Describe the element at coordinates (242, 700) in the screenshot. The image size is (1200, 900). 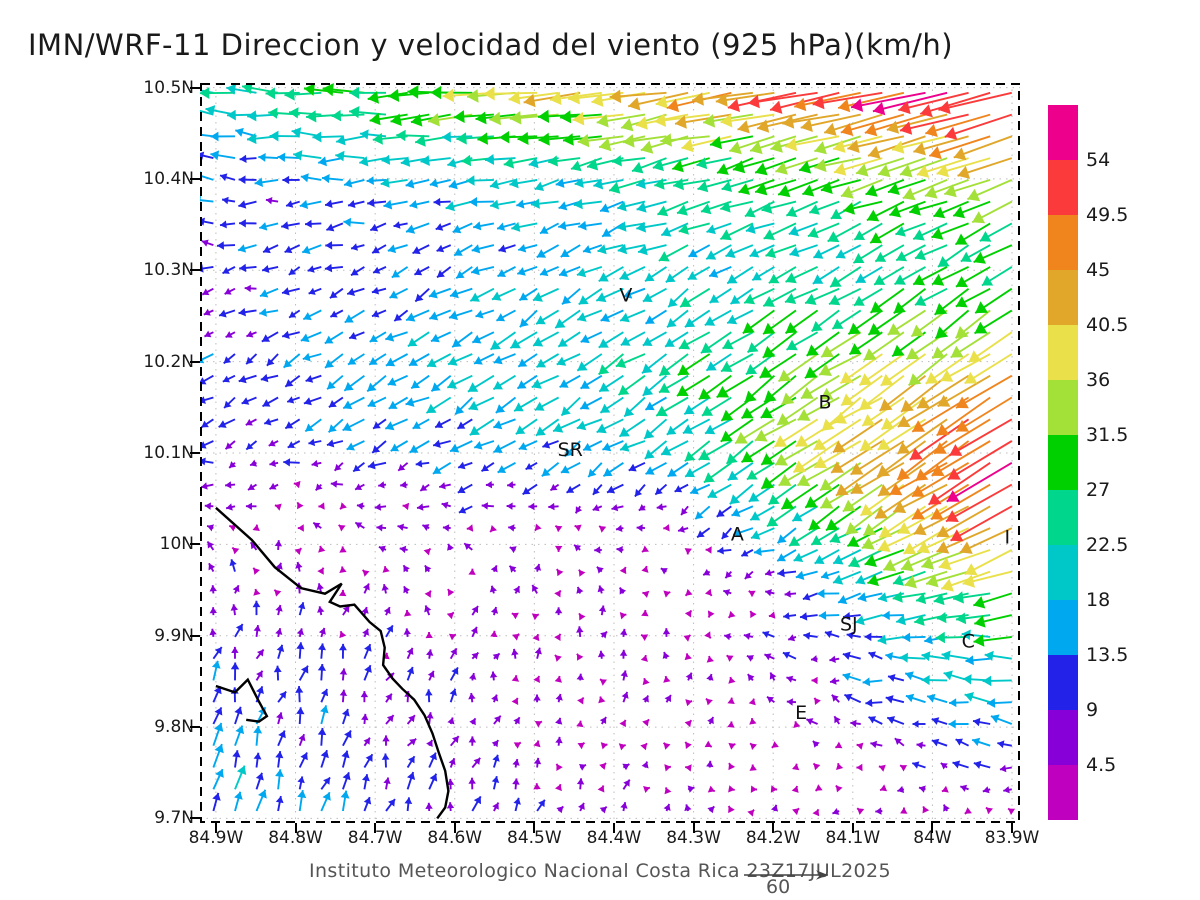
I see `coastline-inlet` at that location.